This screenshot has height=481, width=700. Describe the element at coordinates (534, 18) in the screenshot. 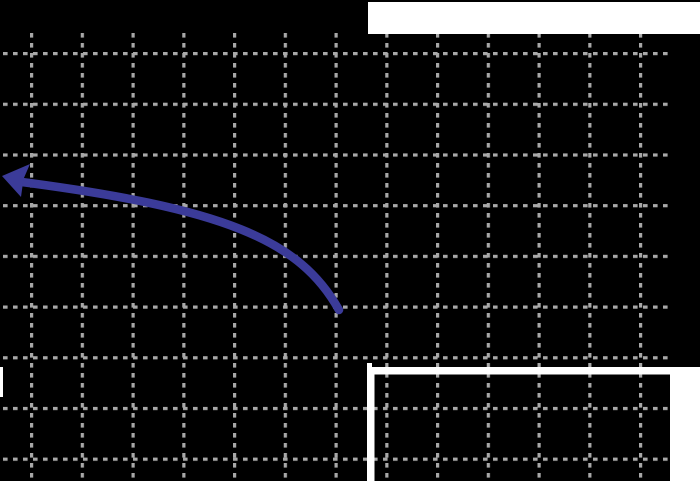

I see `top-right-white-panel` at that location.